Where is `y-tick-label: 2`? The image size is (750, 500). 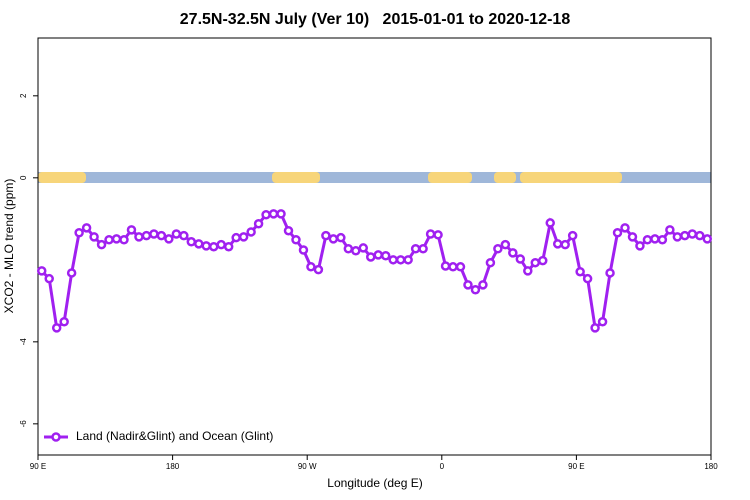 y-tick-label: 2 is located at coordinates (23, 95).